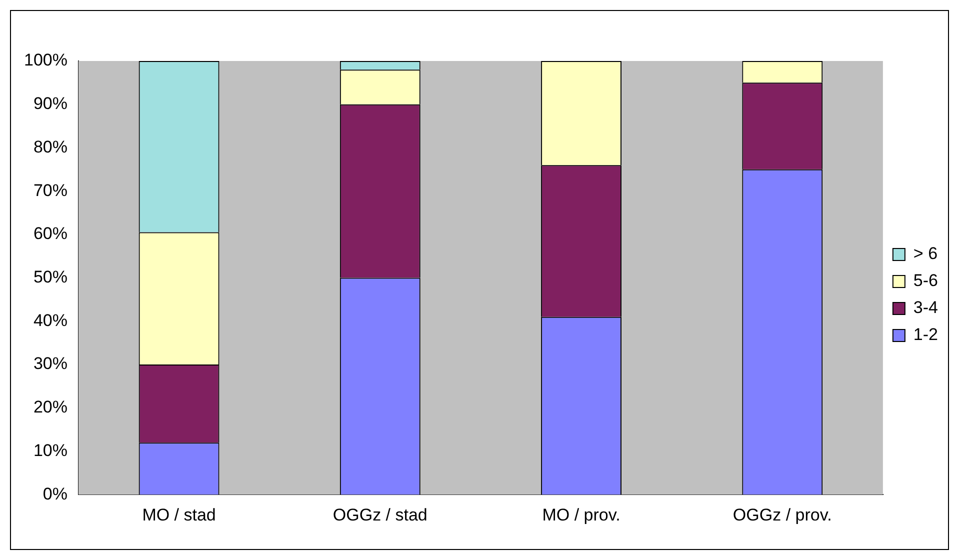 The width and height of the screenshot is (957, 558). I want to click on legend-label: 1-2, so click(925, 334).